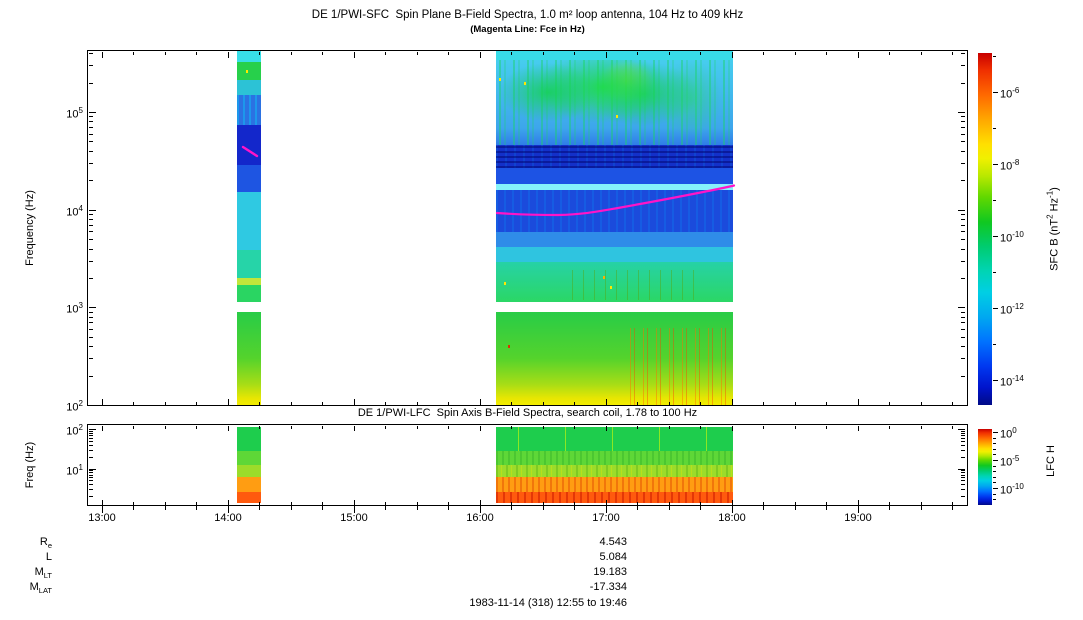 This screenshot has width=1083, height=620. I want to click on lfc-y-tick-label: 10², so click(74, 430).